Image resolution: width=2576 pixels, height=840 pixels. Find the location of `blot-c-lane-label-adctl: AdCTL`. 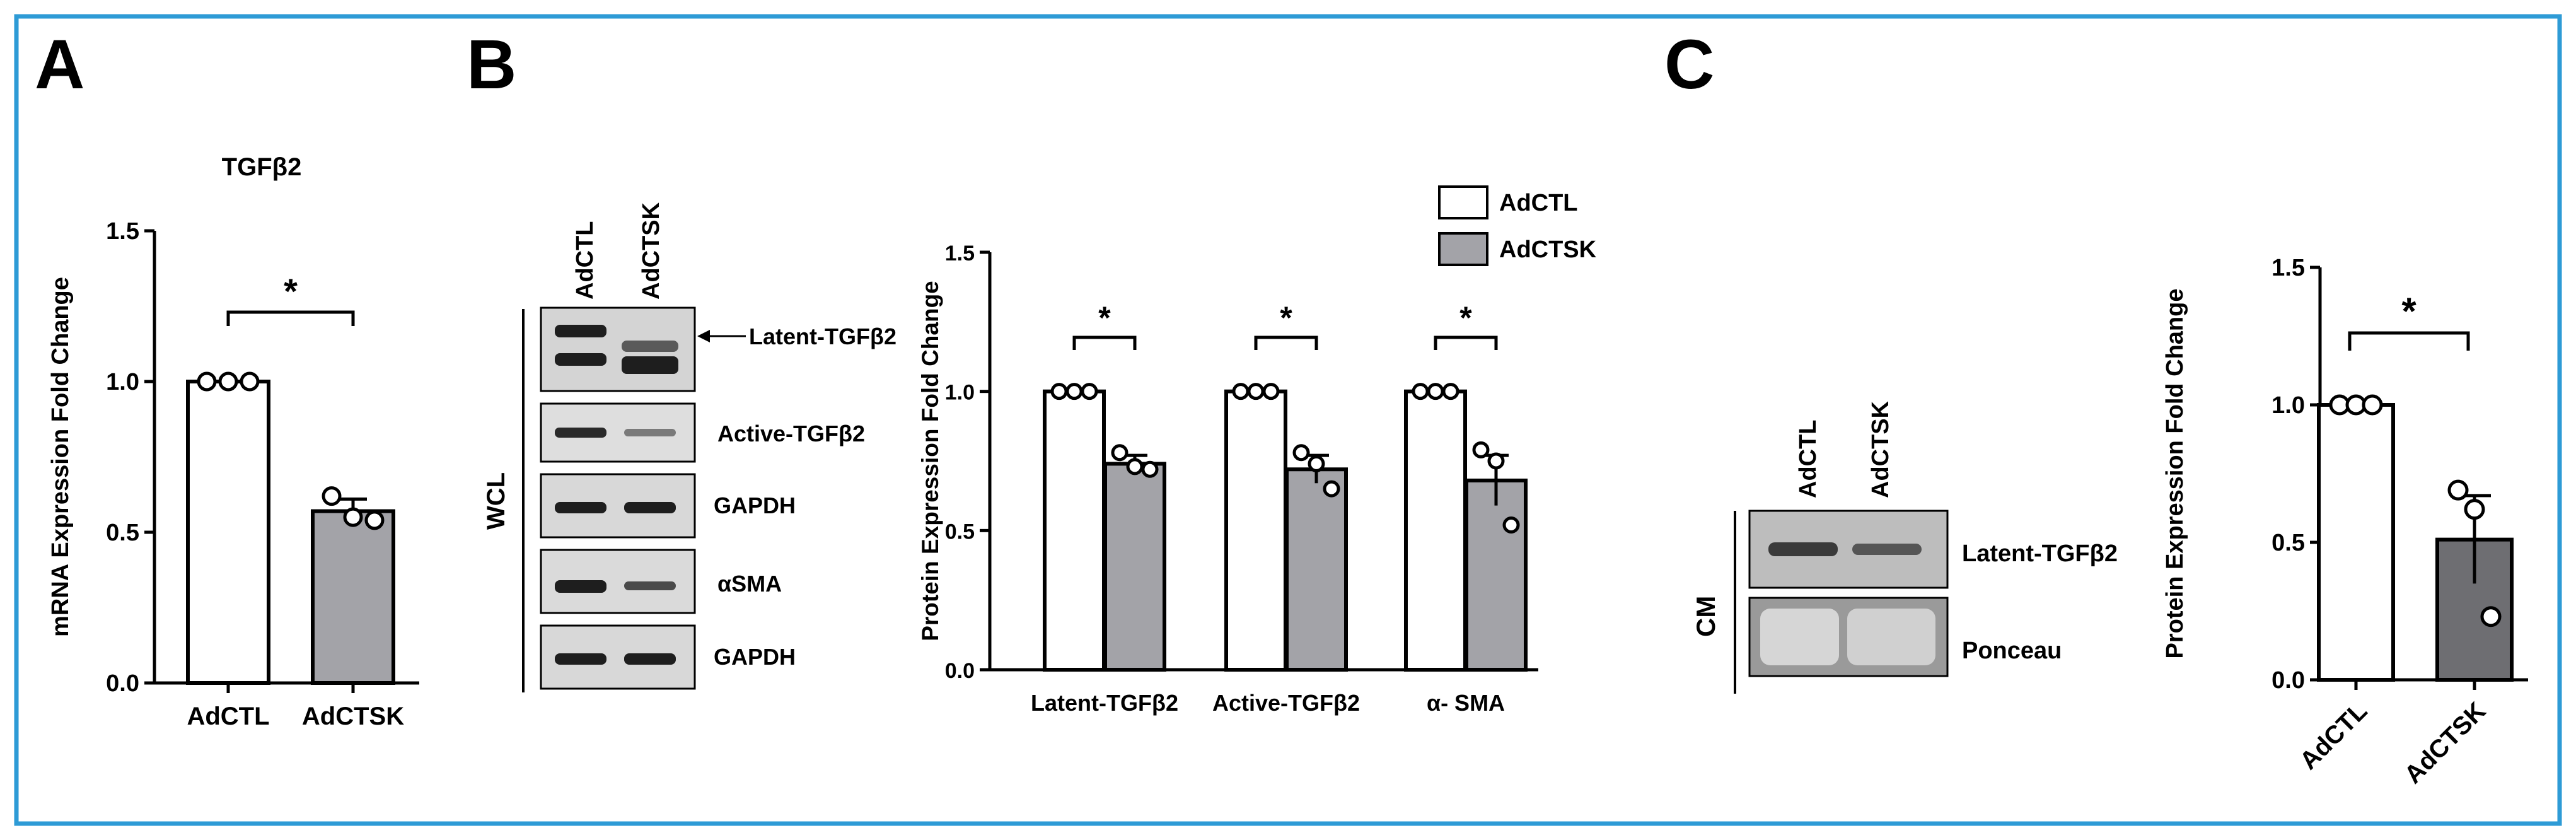

blot-c-lane-label-adctl: AdCTL is located at coordinates (1808, 458).